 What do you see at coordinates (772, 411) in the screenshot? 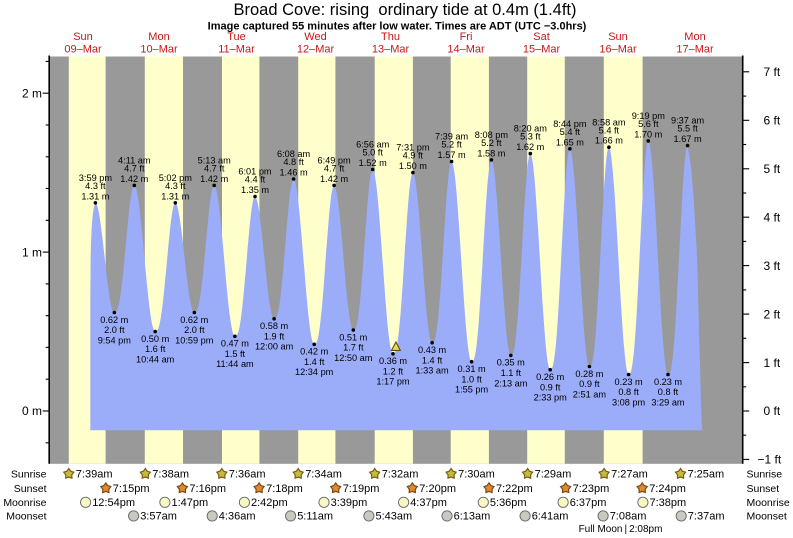
I see `svg-text: 0 ft` at bounding box center [772, 411].